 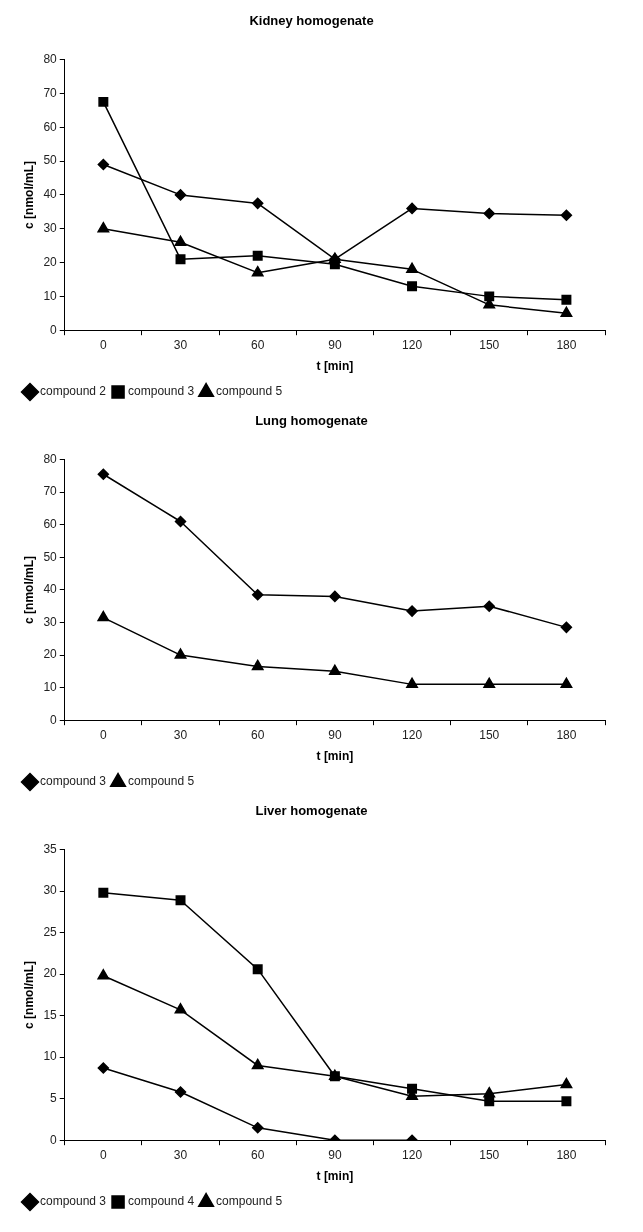 I want to click on chart-title: Lung homogenate, so click(x=311, y=421).